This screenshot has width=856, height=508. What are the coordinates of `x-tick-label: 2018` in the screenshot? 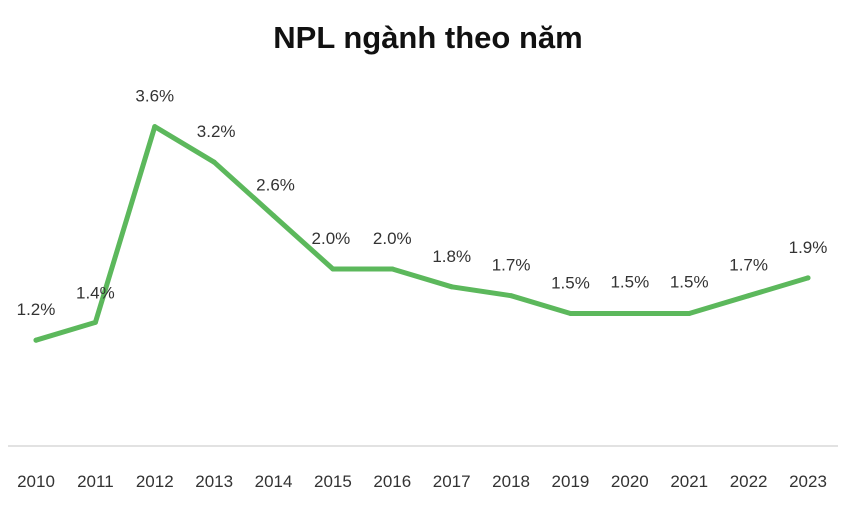 It's located at (511, 481).